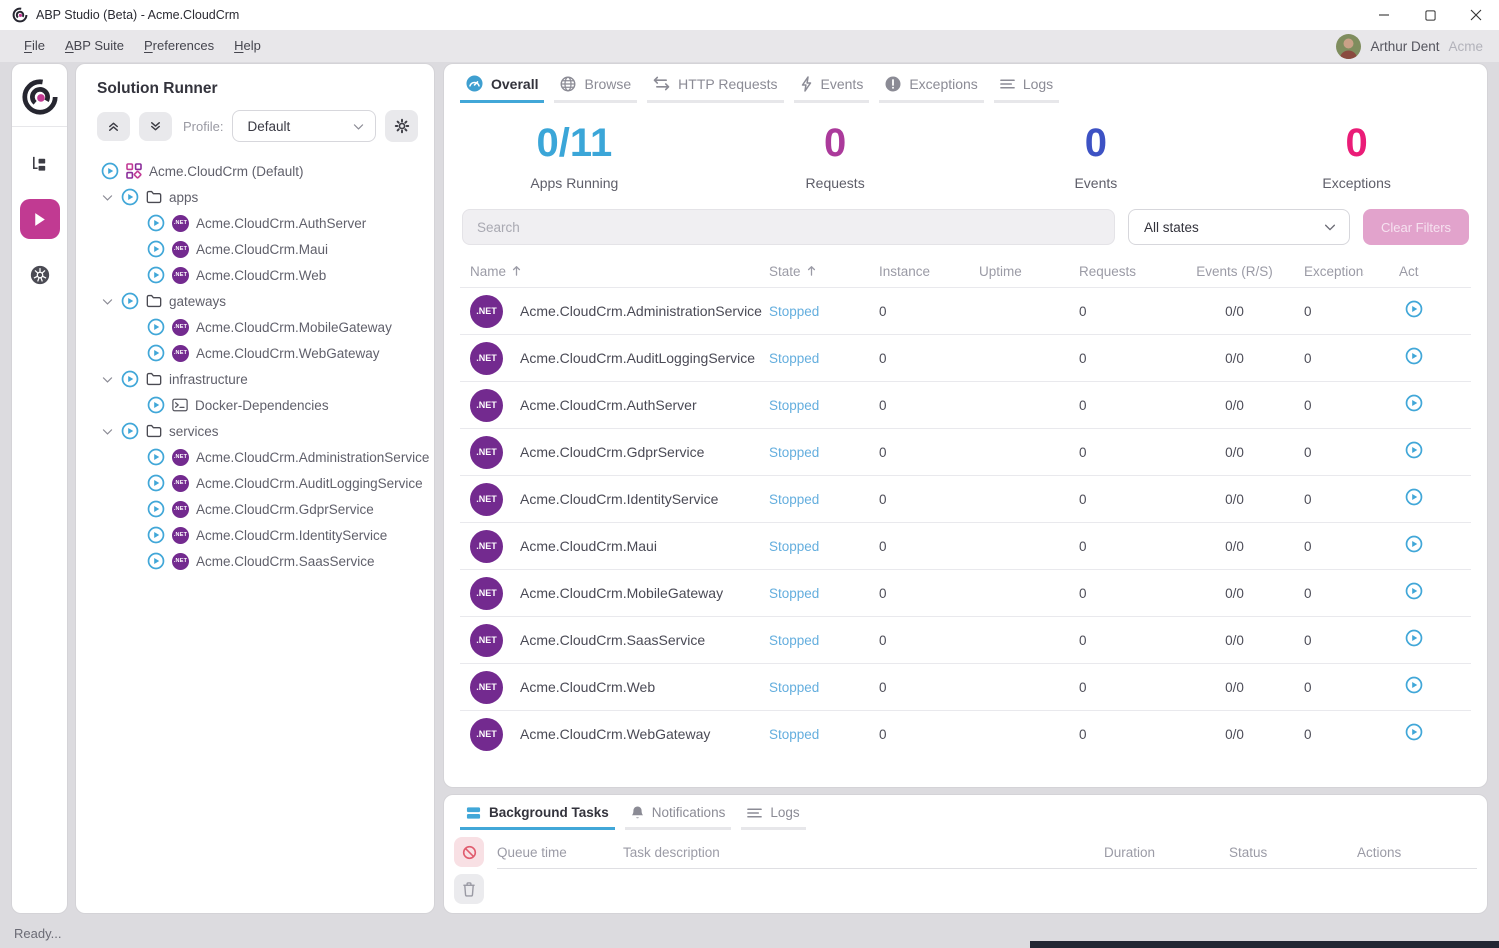 This screenshot has width=1499, height=948. I want to click on tree-item-acme-cloudcrm-identityservice: .NET Acme.CloudCrm.IdentityService, so click(255, 535).